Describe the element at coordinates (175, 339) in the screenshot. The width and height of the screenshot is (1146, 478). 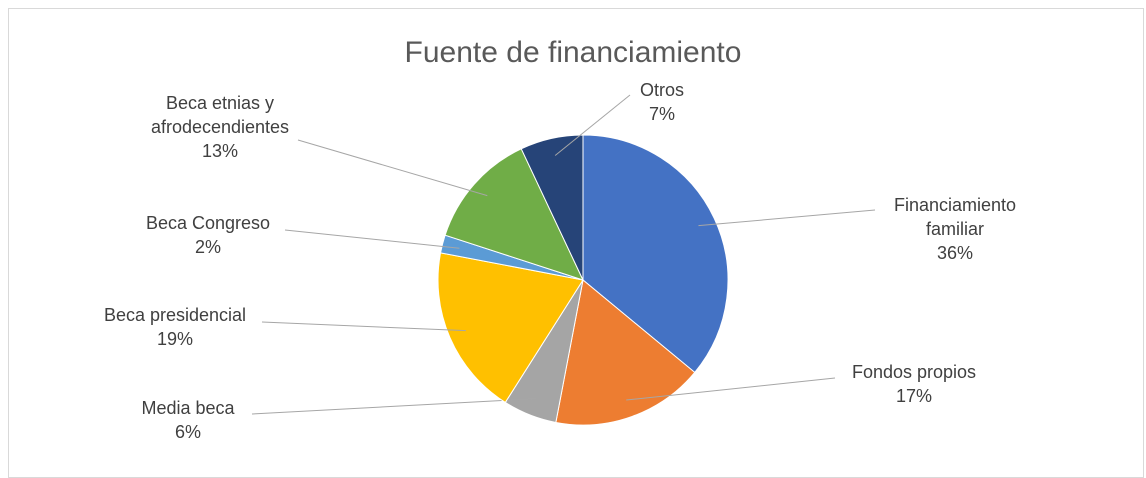
I see `value-label: 19%` at that location.